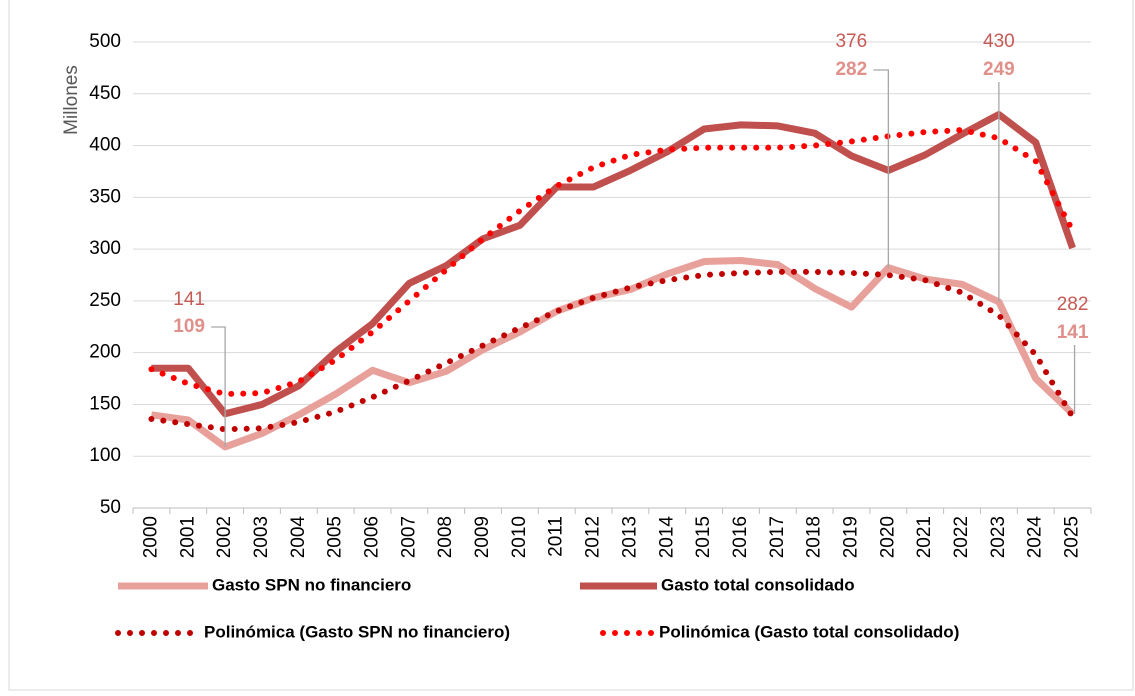 This screenshot has height=696, width=1135. I want to click on x-tick-label: 2006, so click(372, 537).